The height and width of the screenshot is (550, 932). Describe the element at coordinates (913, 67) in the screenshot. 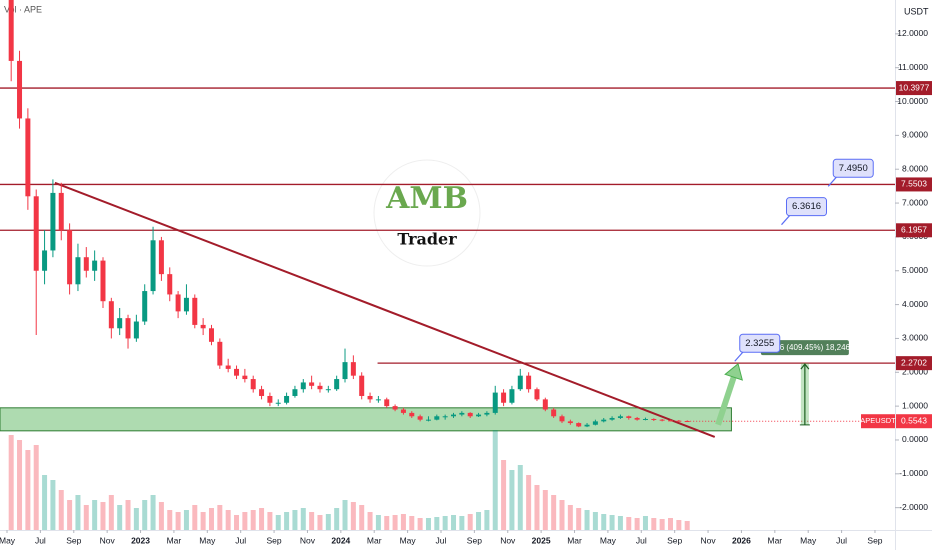

I see `y-tick-label: 11.0000` at that location.